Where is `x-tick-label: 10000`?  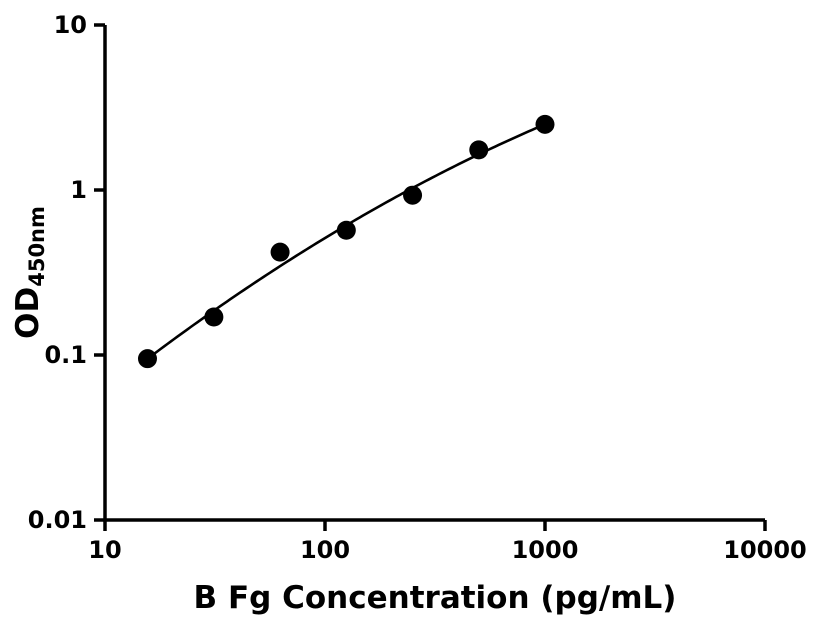 x-tick-label: 10000 is located at coordinates (765, 550).